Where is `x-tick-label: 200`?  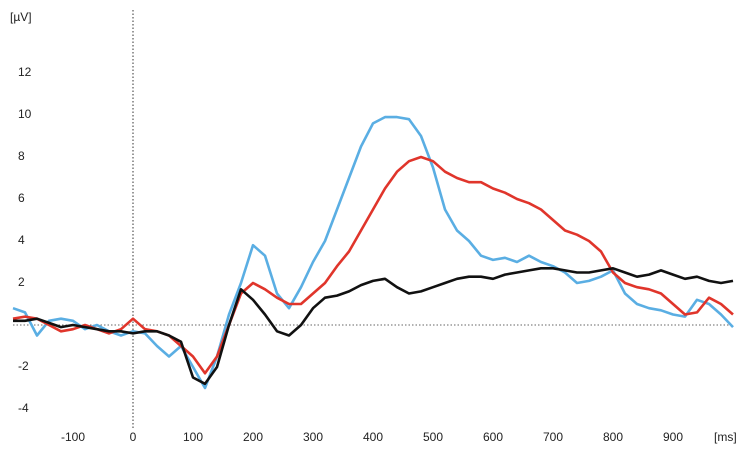 x-tick-label: 200 is located at coordinates (253, 437).